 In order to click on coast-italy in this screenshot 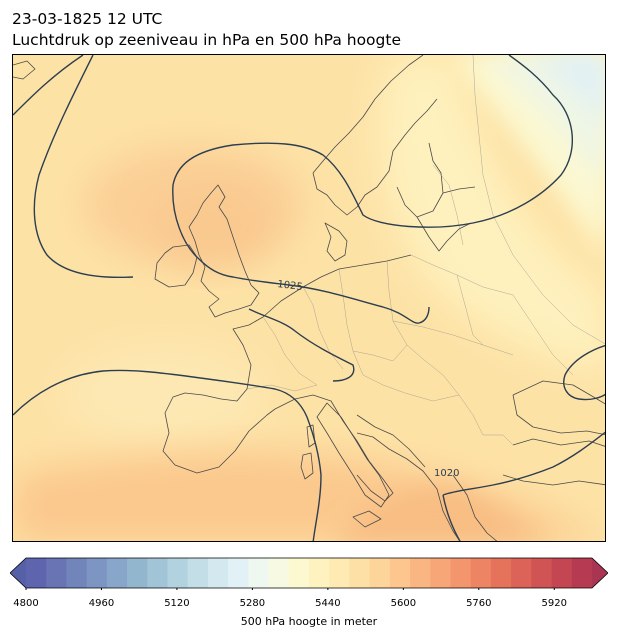, I will do `click(353, 455)`.